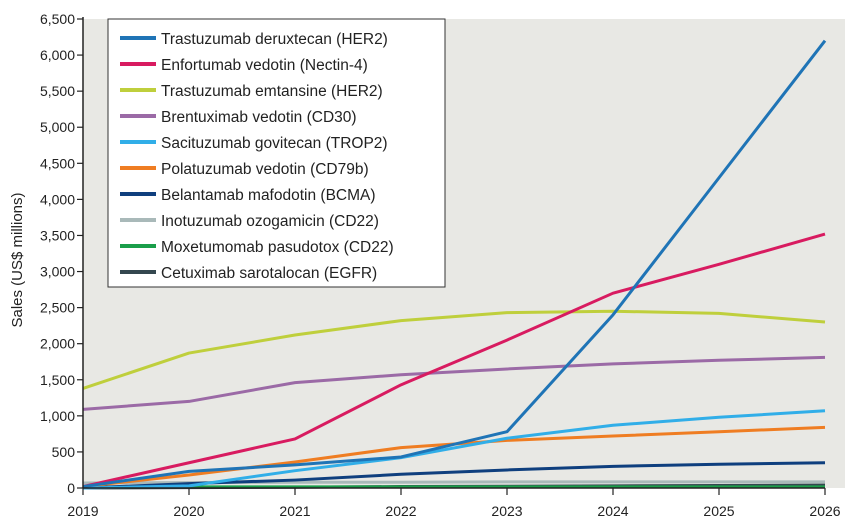 This screenshot has width=865, height=525. Describe the element at coordinates (506, 511) in the screenshot. I see `x-tick-label: 2023` at that location.